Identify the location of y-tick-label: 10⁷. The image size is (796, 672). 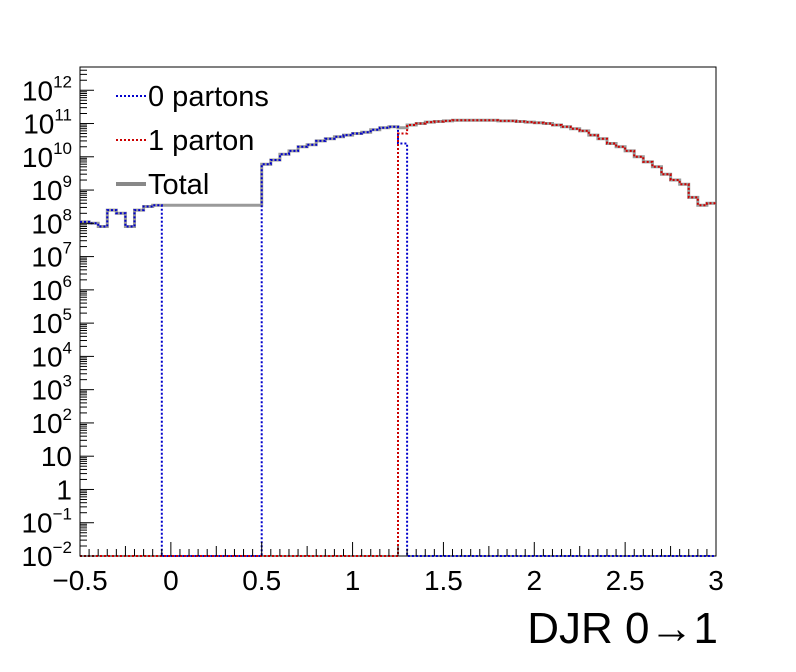
(51, 256).